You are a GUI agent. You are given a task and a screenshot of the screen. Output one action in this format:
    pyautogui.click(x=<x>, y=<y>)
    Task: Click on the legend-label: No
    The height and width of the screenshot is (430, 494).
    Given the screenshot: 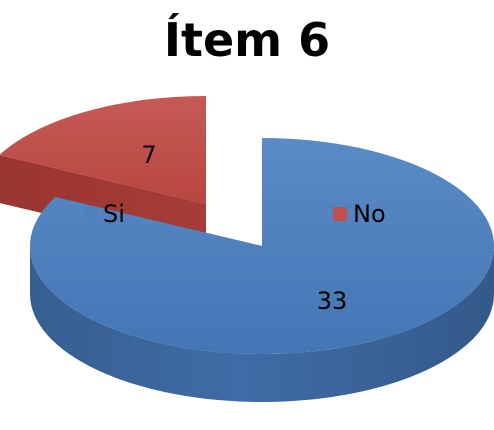 What is the action you would take?
    pyautogui.click(x=369, y=214)
    